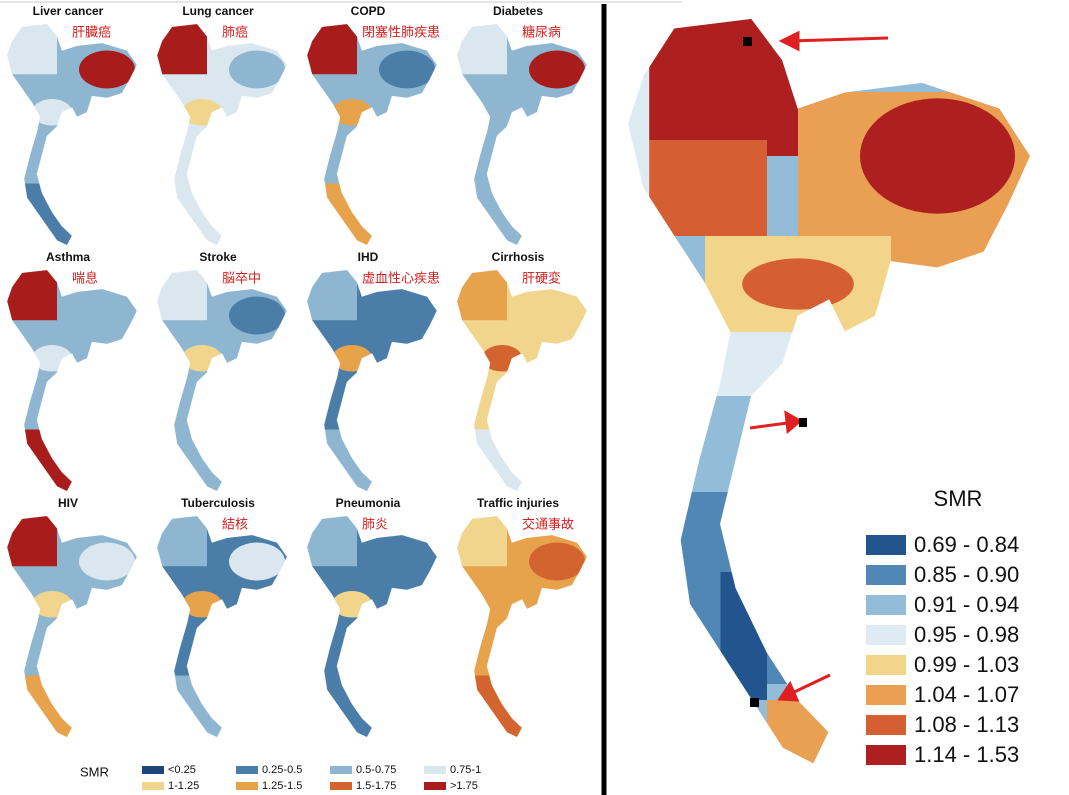 This screenshot has height=795, width=1069. I want to click on legend-label: >1.75, so click(464, 786).